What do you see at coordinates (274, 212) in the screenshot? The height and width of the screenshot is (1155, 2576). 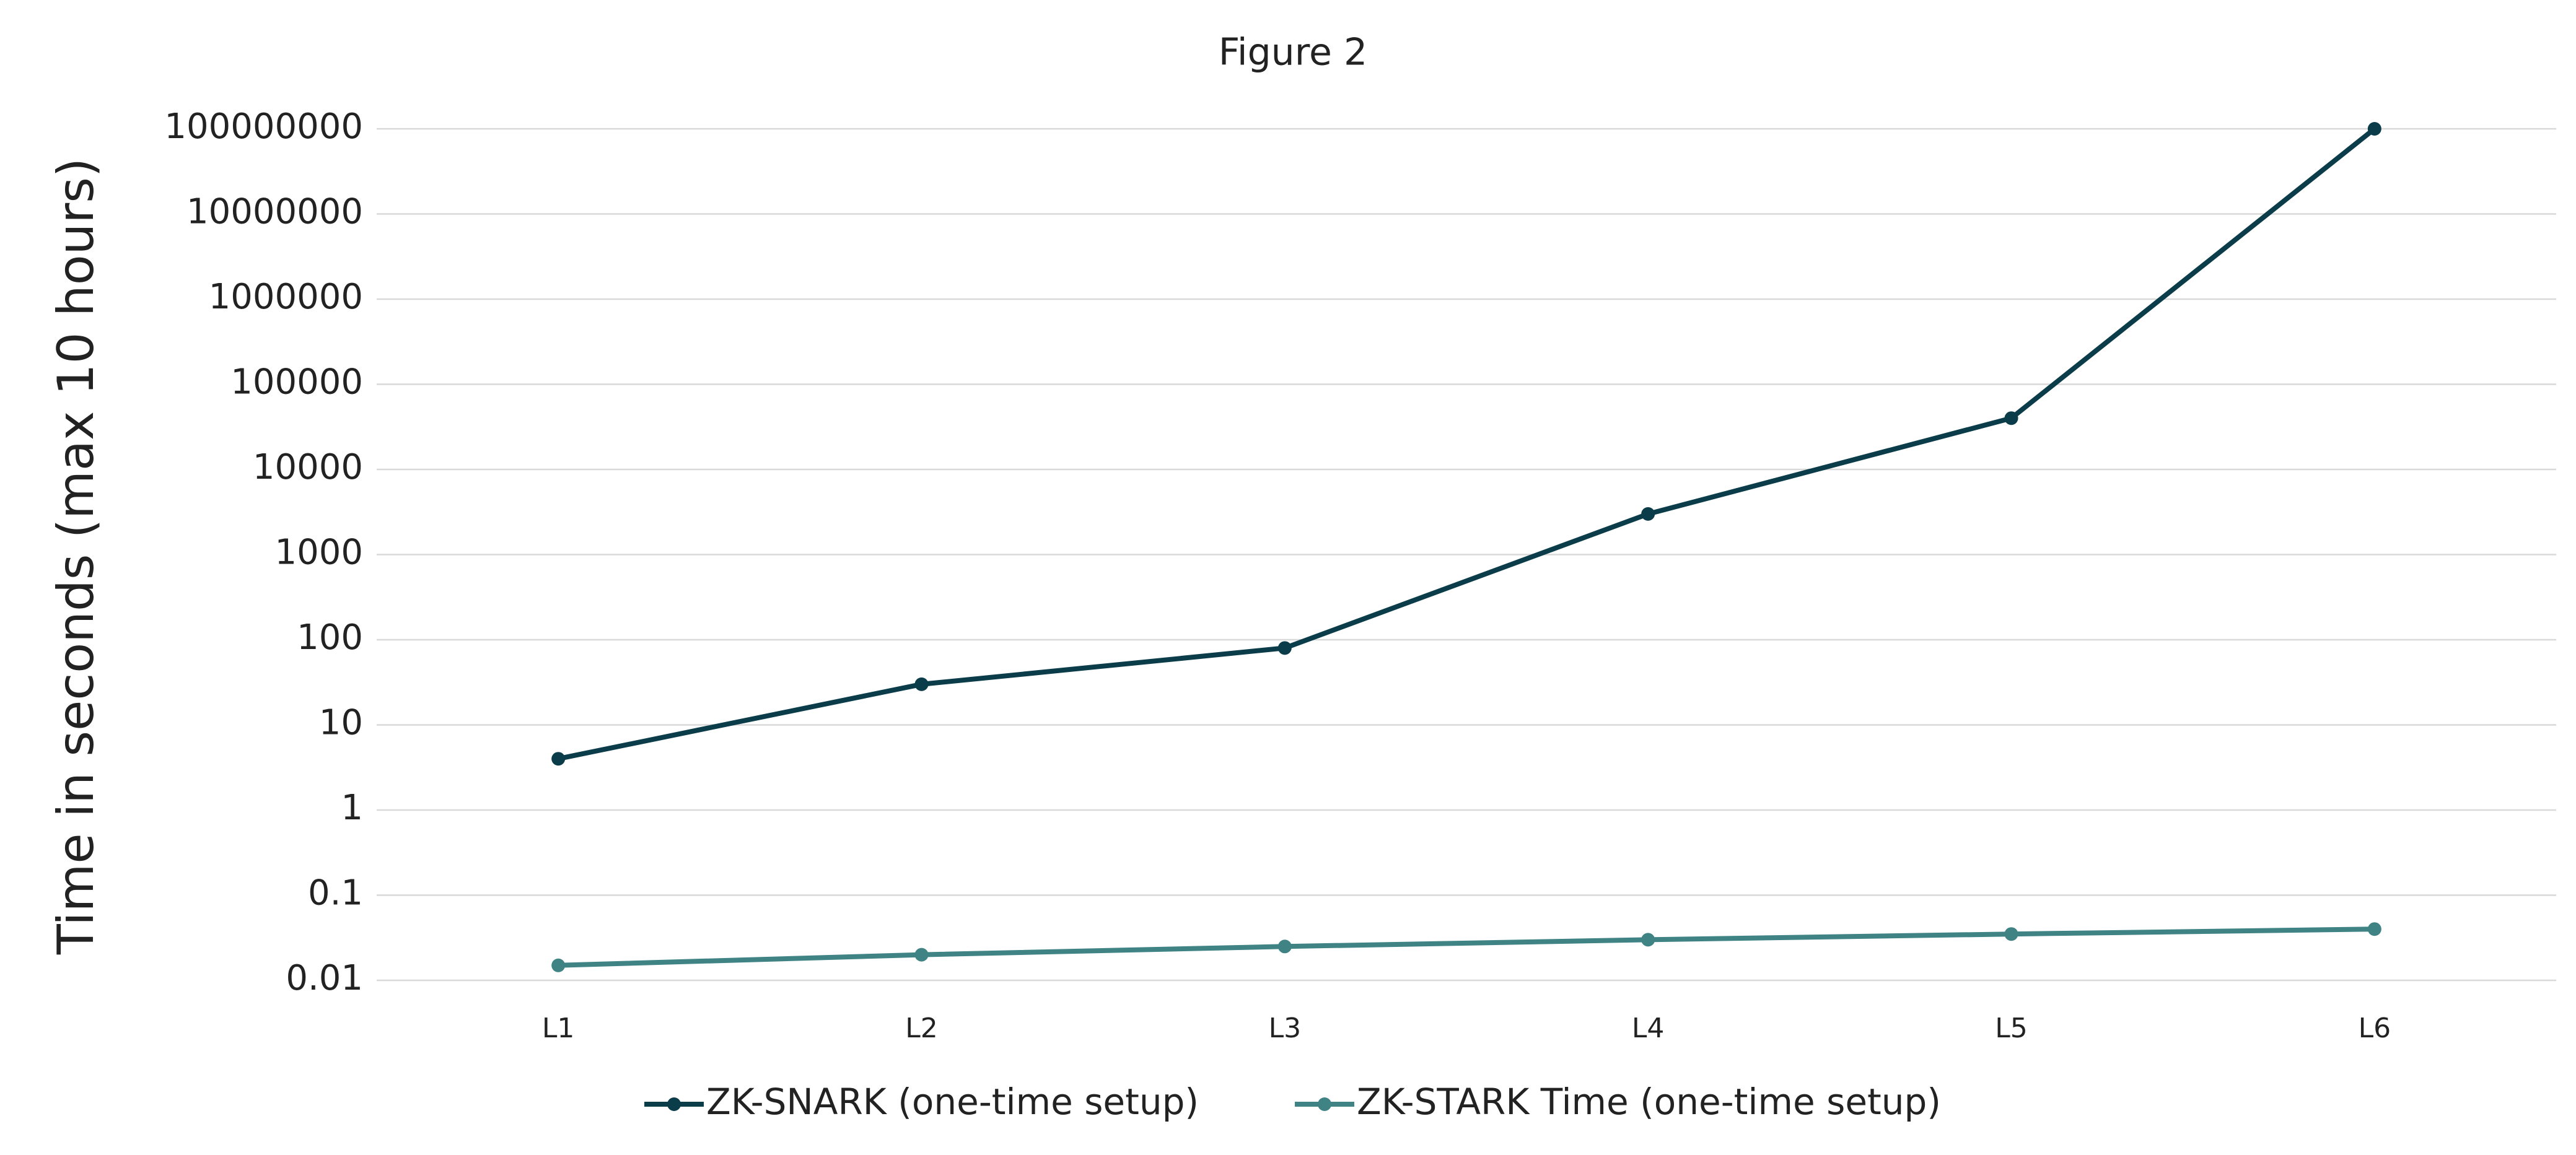 I see `y-tick-label: 10000000` at bounding box center [274, 212].